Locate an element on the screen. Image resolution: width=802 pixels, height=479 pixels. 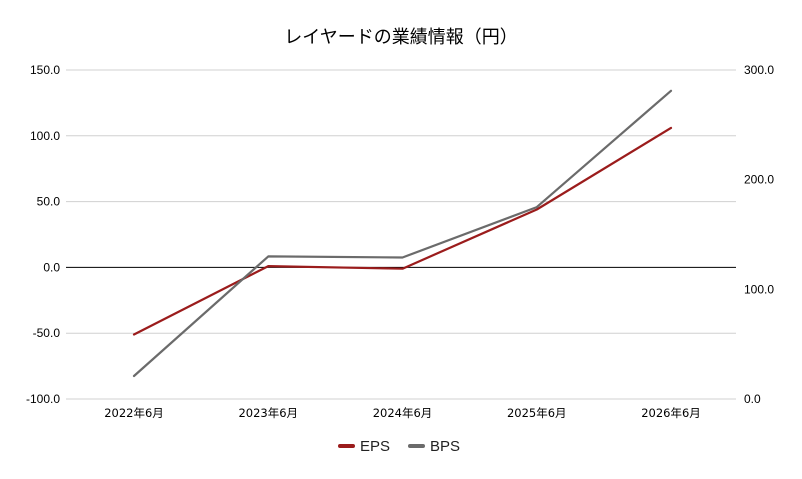
legend: EPS BPS is located at coordinates (399, 446).